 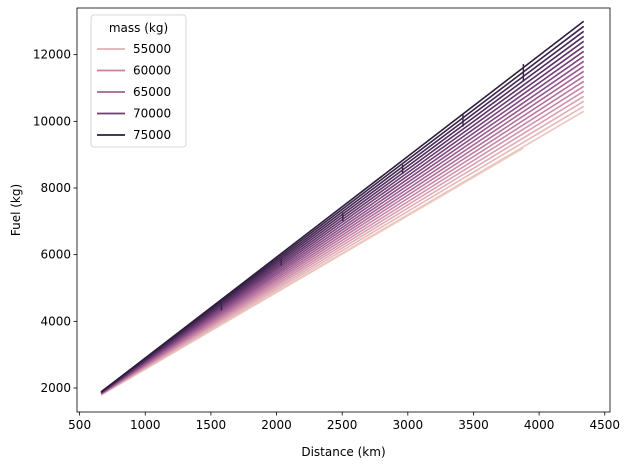 I want to click on legend: mass (kg) 55000 60000 65000 70000 75000, so click(x=138, y=81).